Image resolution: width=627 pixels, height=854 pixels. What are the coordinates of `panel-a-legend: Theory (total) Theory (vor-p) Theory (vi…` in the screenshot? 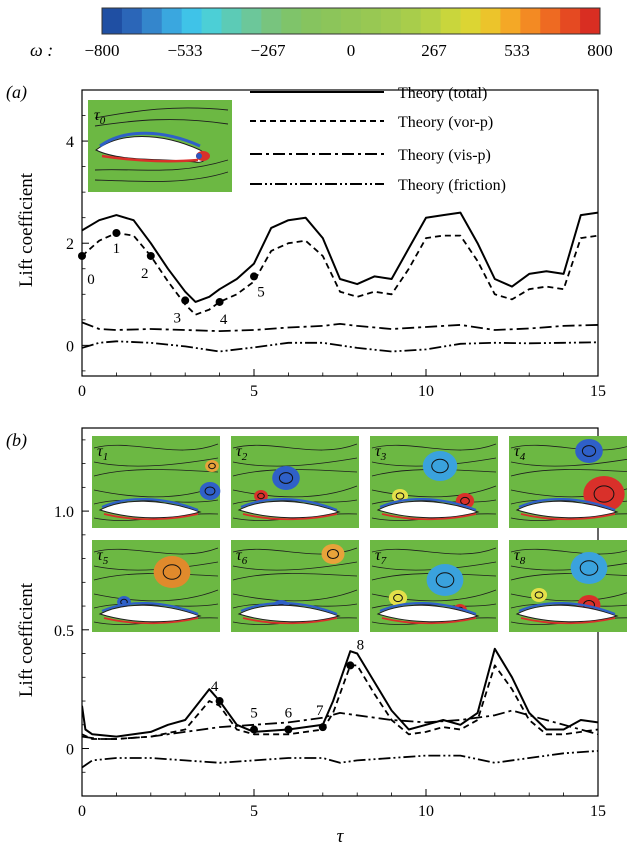 It's located at (378, 139).